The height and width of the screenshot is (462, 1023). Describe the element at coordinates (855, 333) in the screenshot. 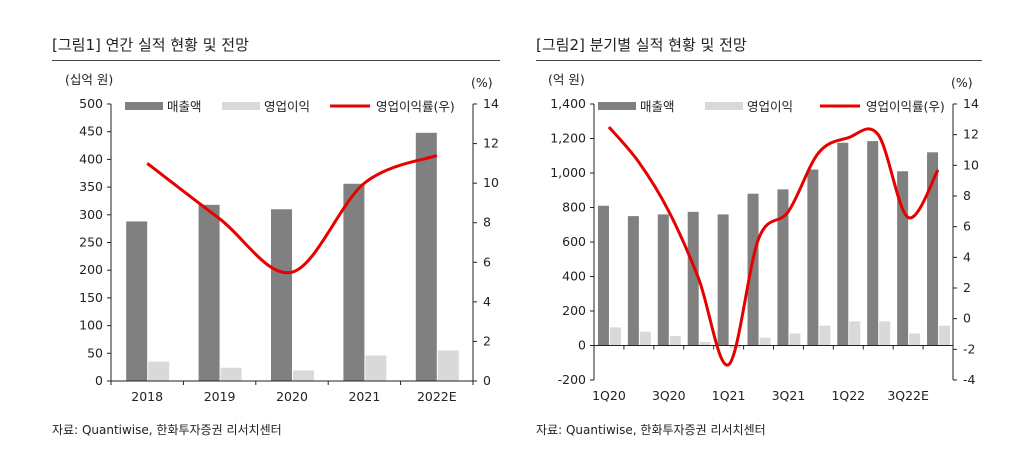

I see `operating-profit-bar-1Q22` at that location.